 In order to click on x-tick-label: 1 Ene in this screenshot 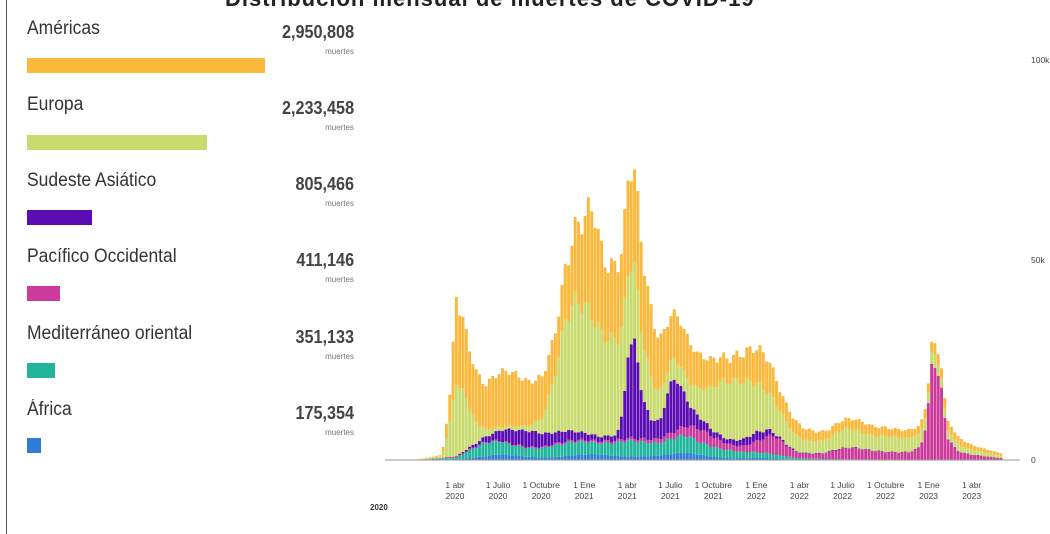, I will do `click(756, 485)`.